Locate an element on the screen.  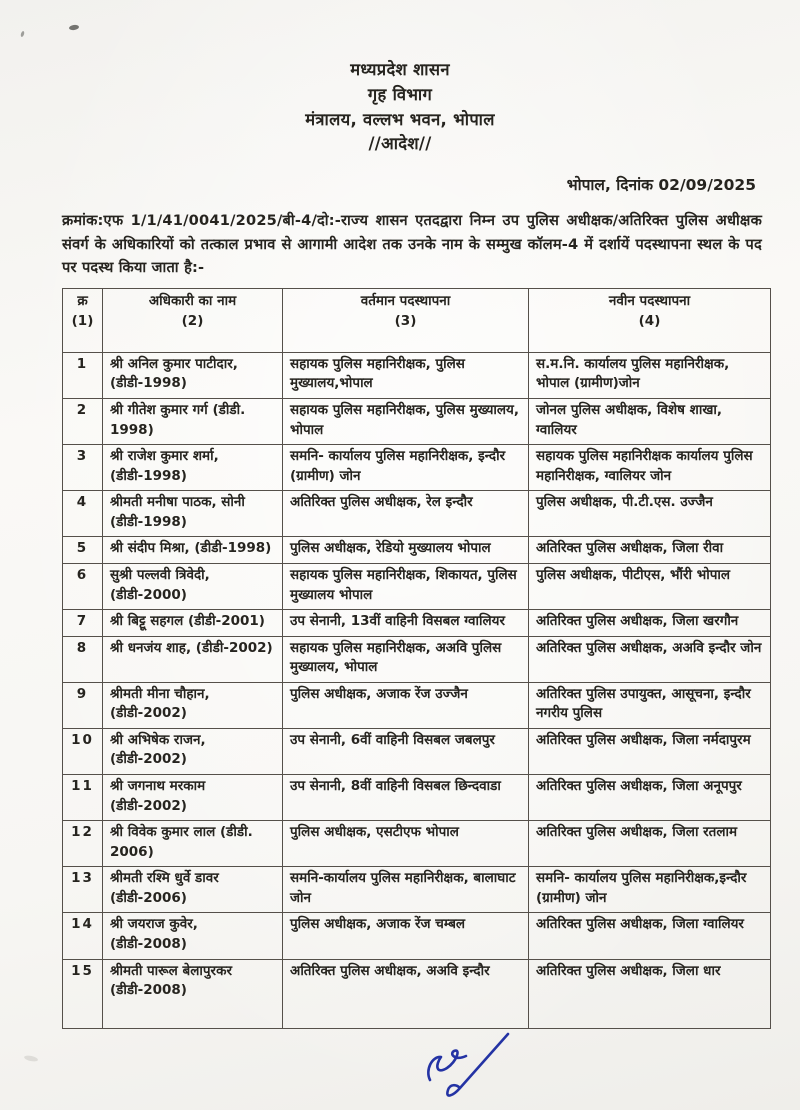
current-posting-cell: पुलिस अधीक्षक, रेडियो मुख्यालय भोपाल is located at coordinates (405, 550).